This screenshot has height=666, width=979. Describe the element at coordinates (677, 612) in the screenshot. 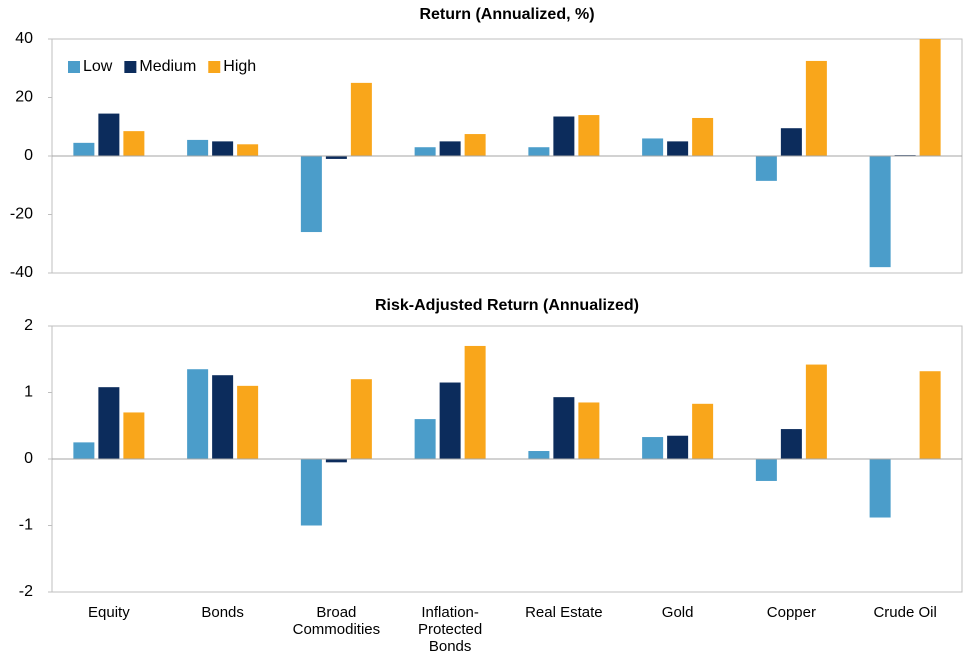

I see `x-tick-label: Gold` at that location.